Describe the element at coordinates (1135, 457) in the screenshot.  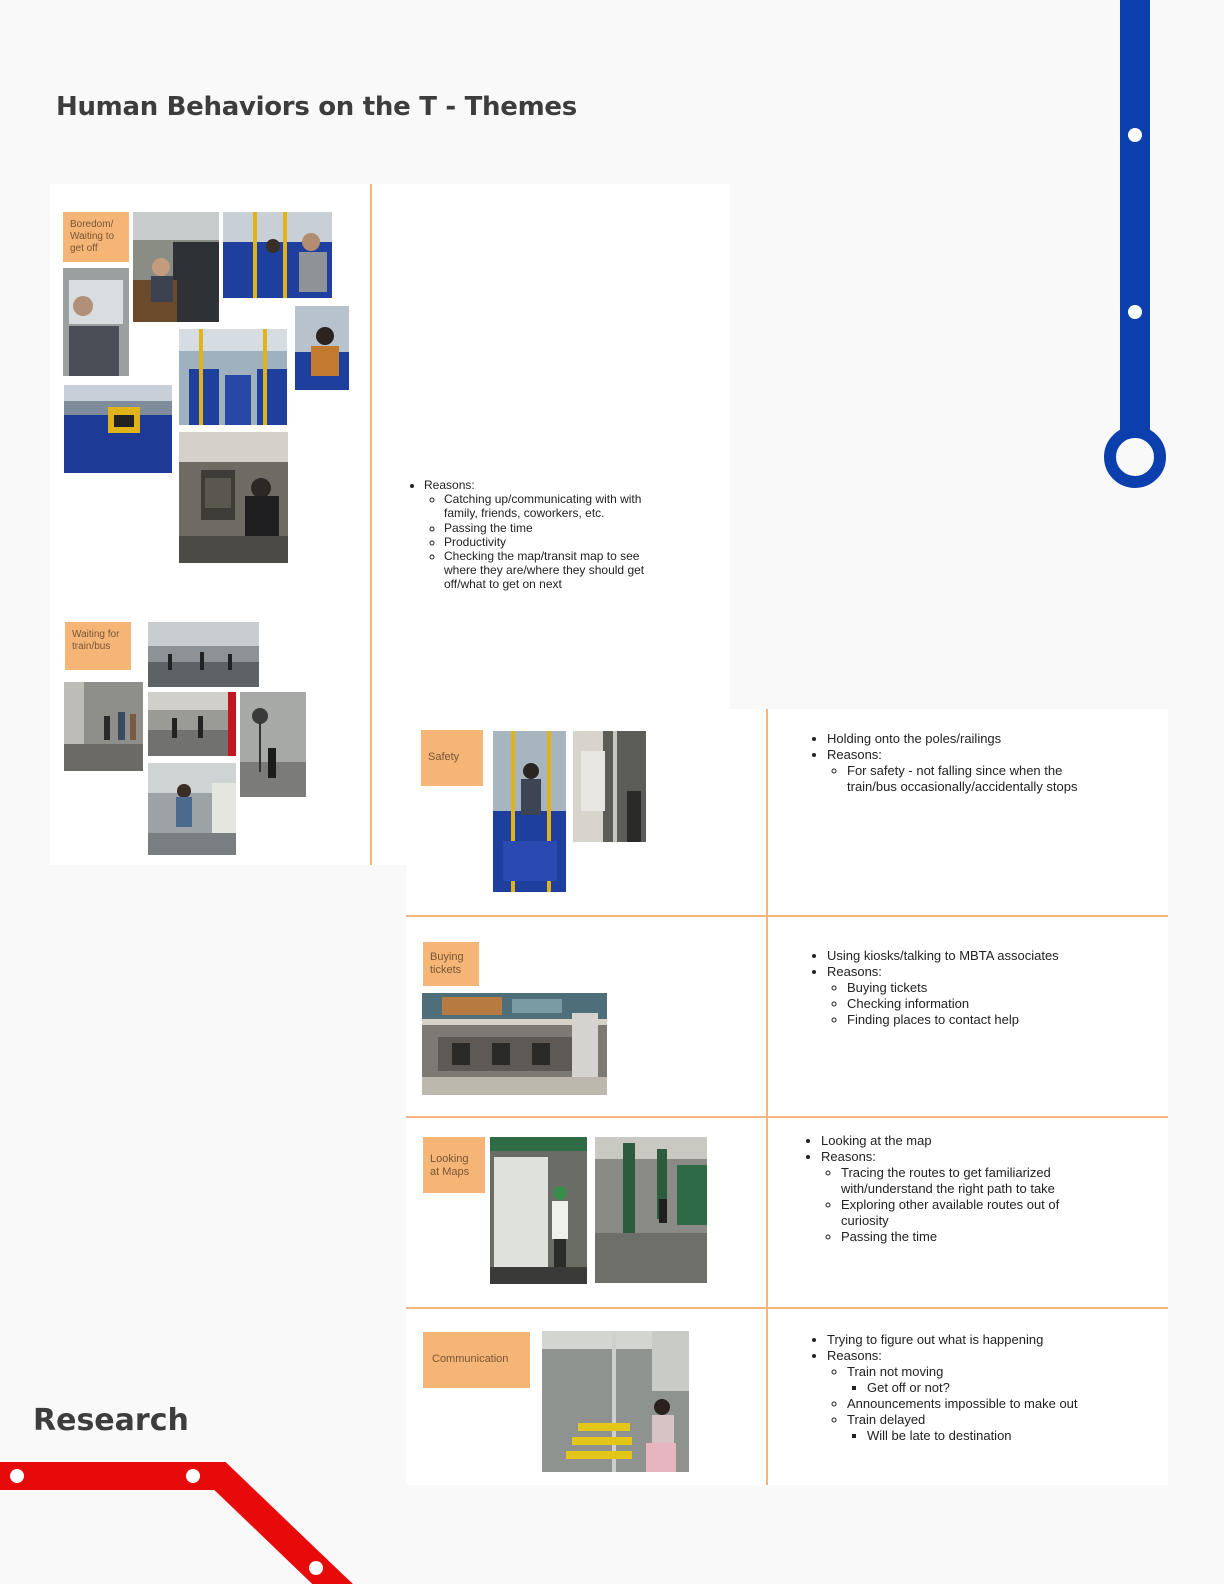
I see `blue-line-terminus-icon` at that location.